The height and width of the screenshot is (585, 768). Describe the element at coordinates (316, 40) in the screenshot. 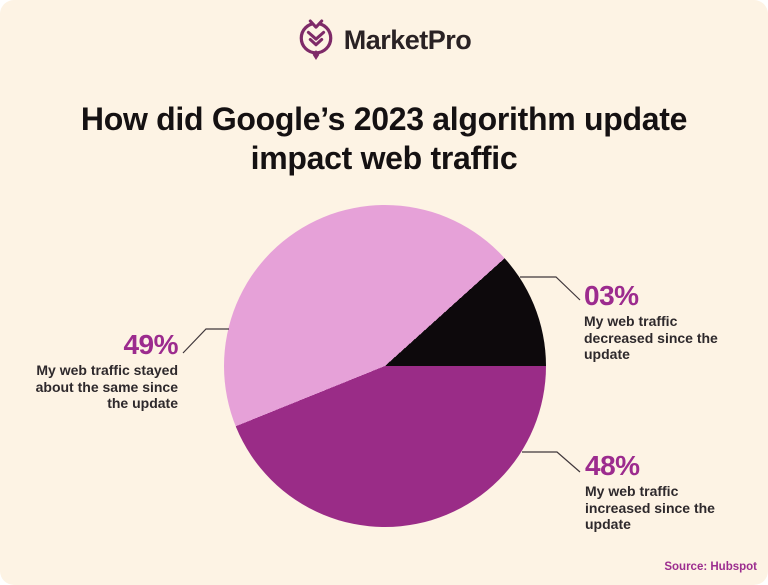

I see `marketpro-emblem-icon` at that location.